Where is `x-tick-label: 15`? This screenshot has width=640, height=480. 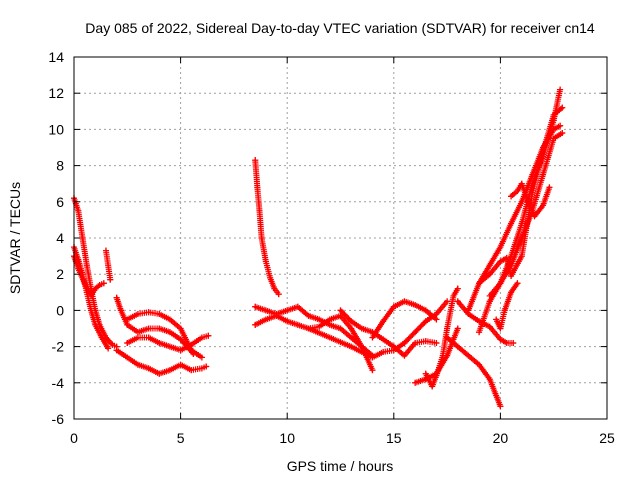 x-tick-label: 15 is located at coordinates (394, 438).